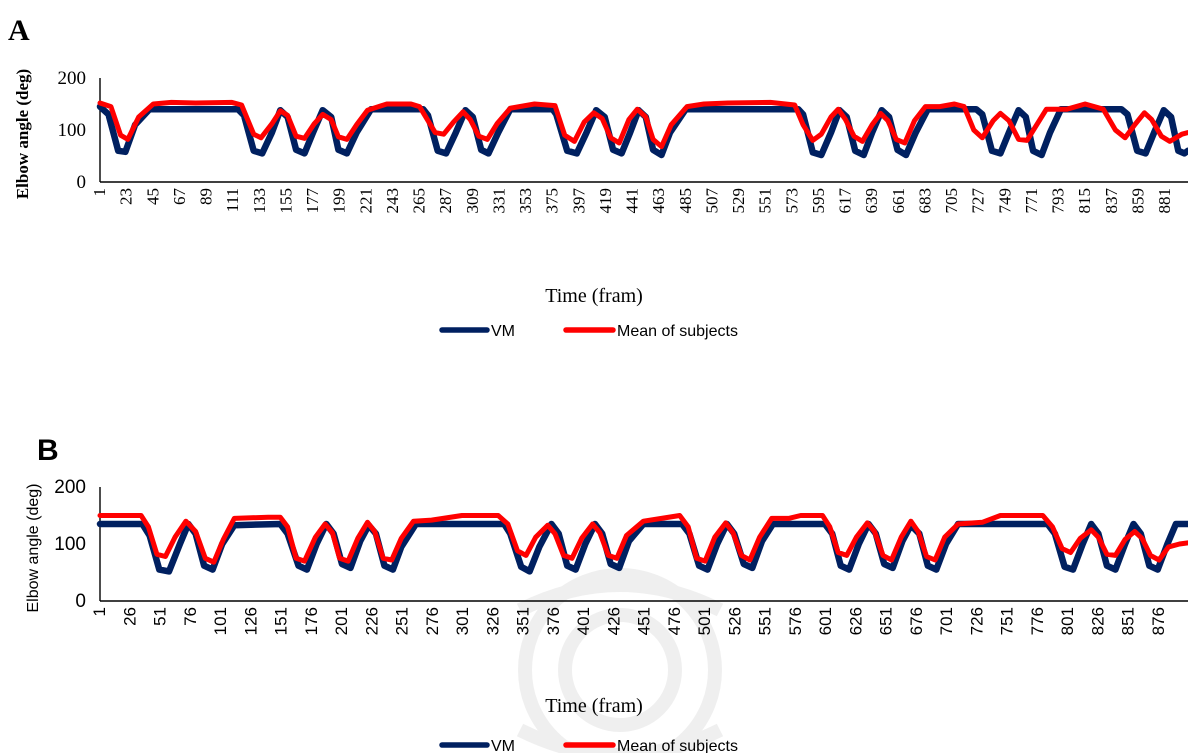 This screenshot has width=1188, height=753. I want to click on x-tick-label: 701, so click(946, 621).